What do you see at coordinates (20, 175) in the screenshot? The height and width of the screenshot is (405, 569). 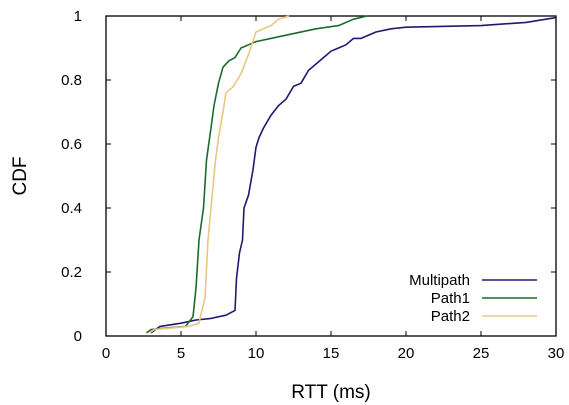 I see `y-axis-title: CDF` at bounding box center [20, 175].